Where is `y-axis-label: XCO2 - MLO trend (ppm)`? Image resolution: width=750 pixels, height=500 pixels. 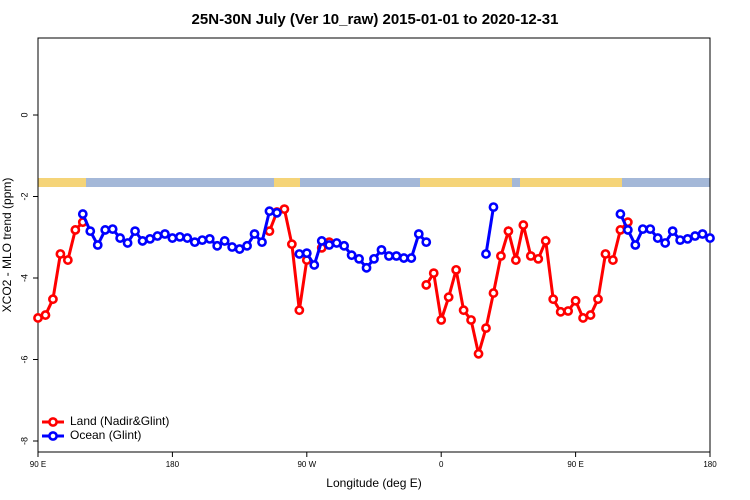
y-axis-label: XCO2 - MLO trend (ppm) is located at coordinates (7, 245).